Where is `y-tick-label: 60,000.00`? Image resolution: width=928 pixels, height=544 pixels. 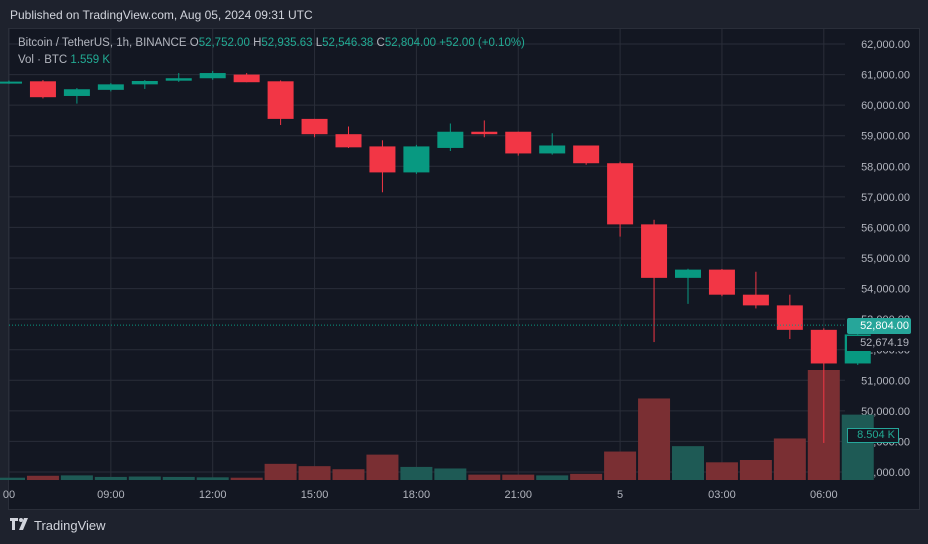
y-tick-label: 60,000.00 is located at coordinates (885, 106).